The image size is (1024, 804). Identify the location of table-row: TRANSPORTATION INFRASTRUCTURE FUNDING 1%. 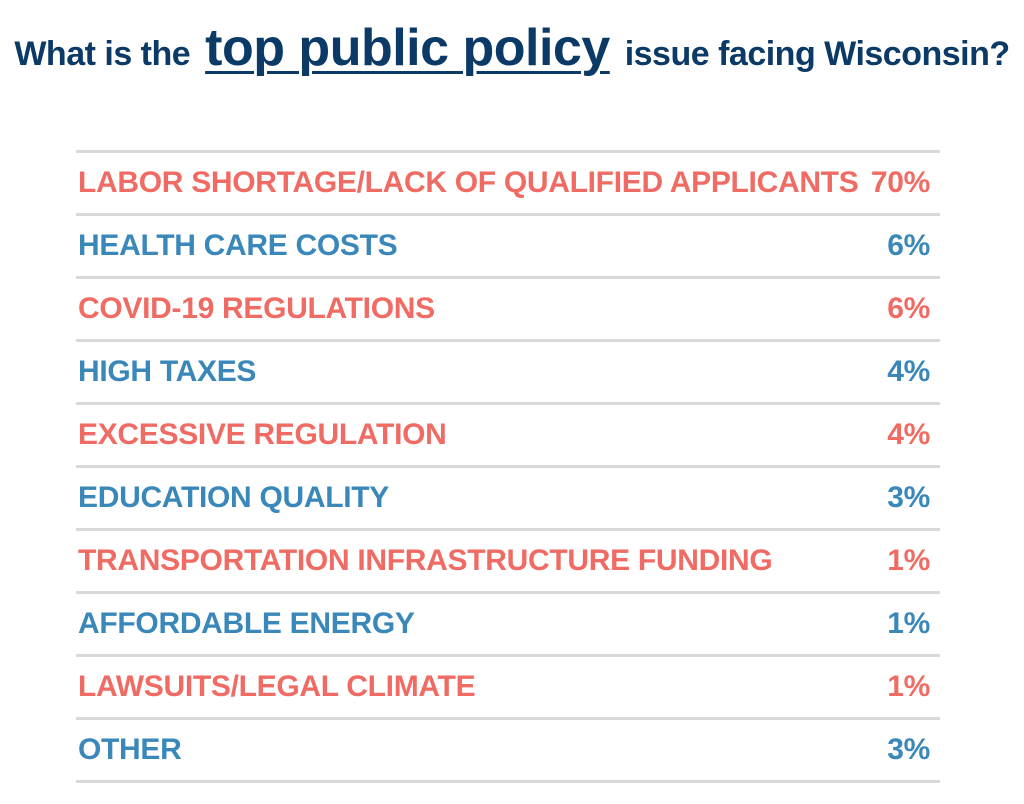
(508, 562).